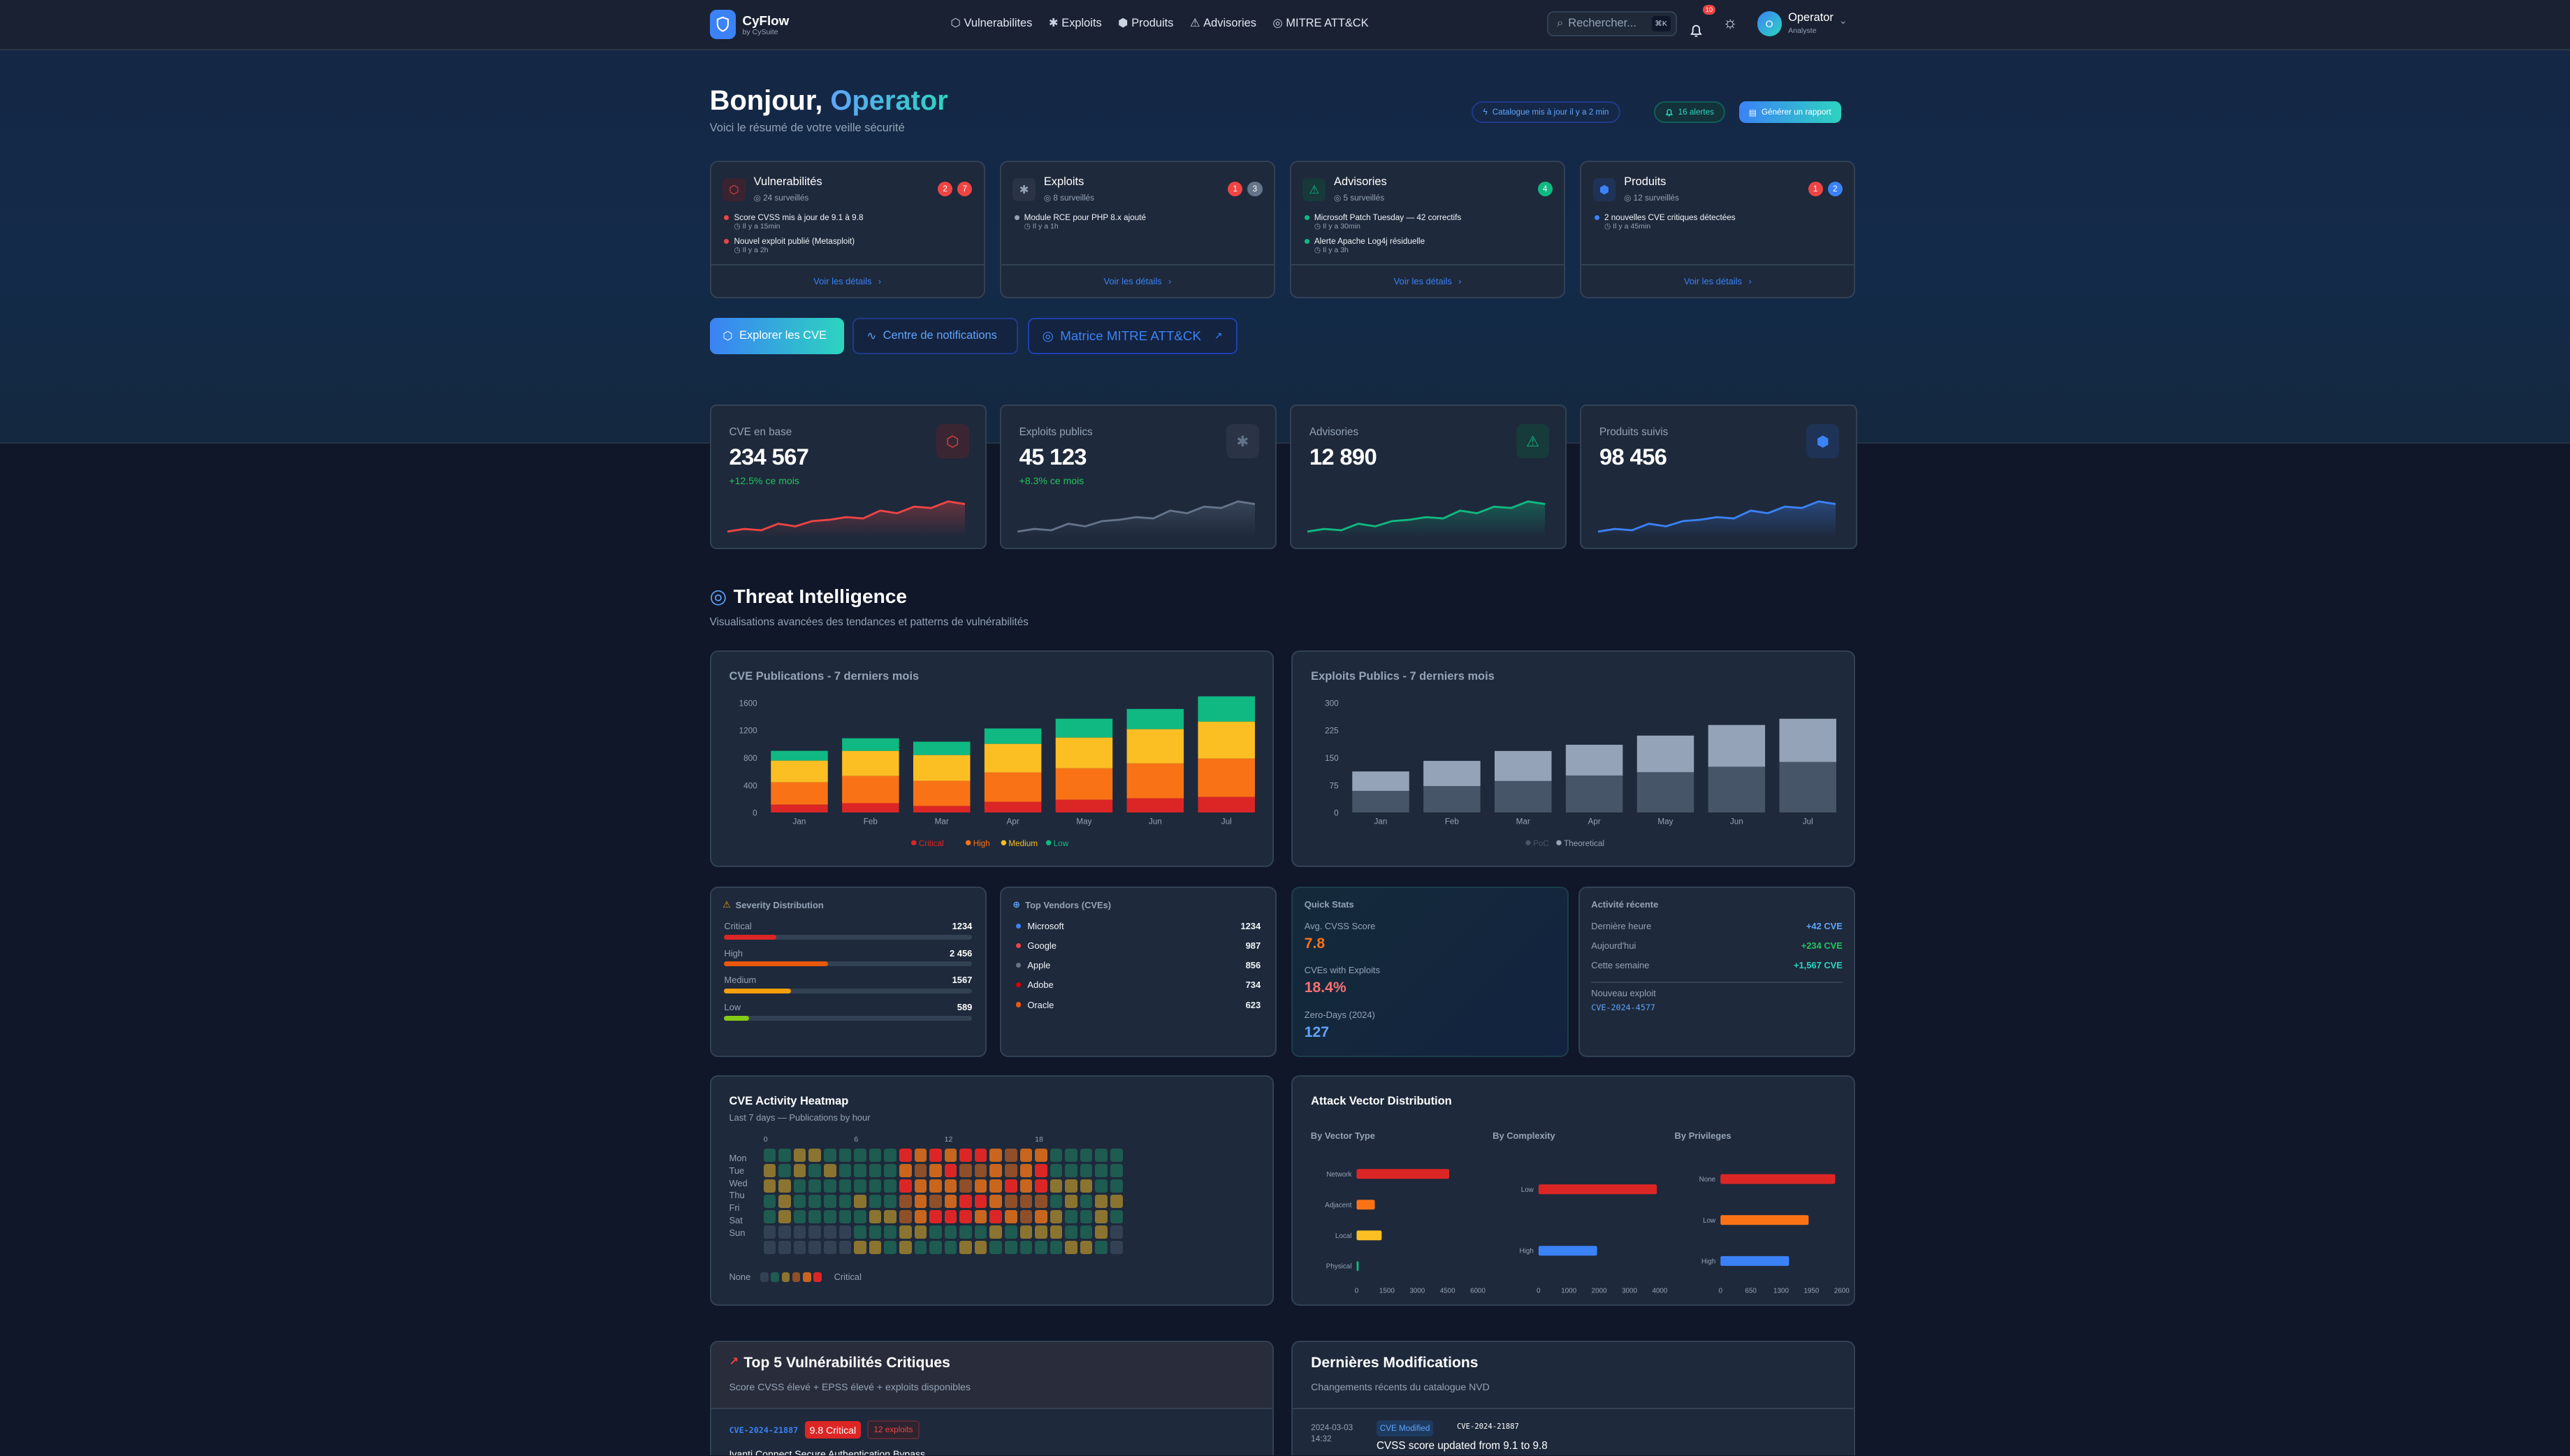 This screenshot has width=2570, height=1456. Describe the element at coordinates (1320, 23) in the screenshot. I see `nav-link-mitre-att-ck: ◎ MITRE ATT&CK` at that location.